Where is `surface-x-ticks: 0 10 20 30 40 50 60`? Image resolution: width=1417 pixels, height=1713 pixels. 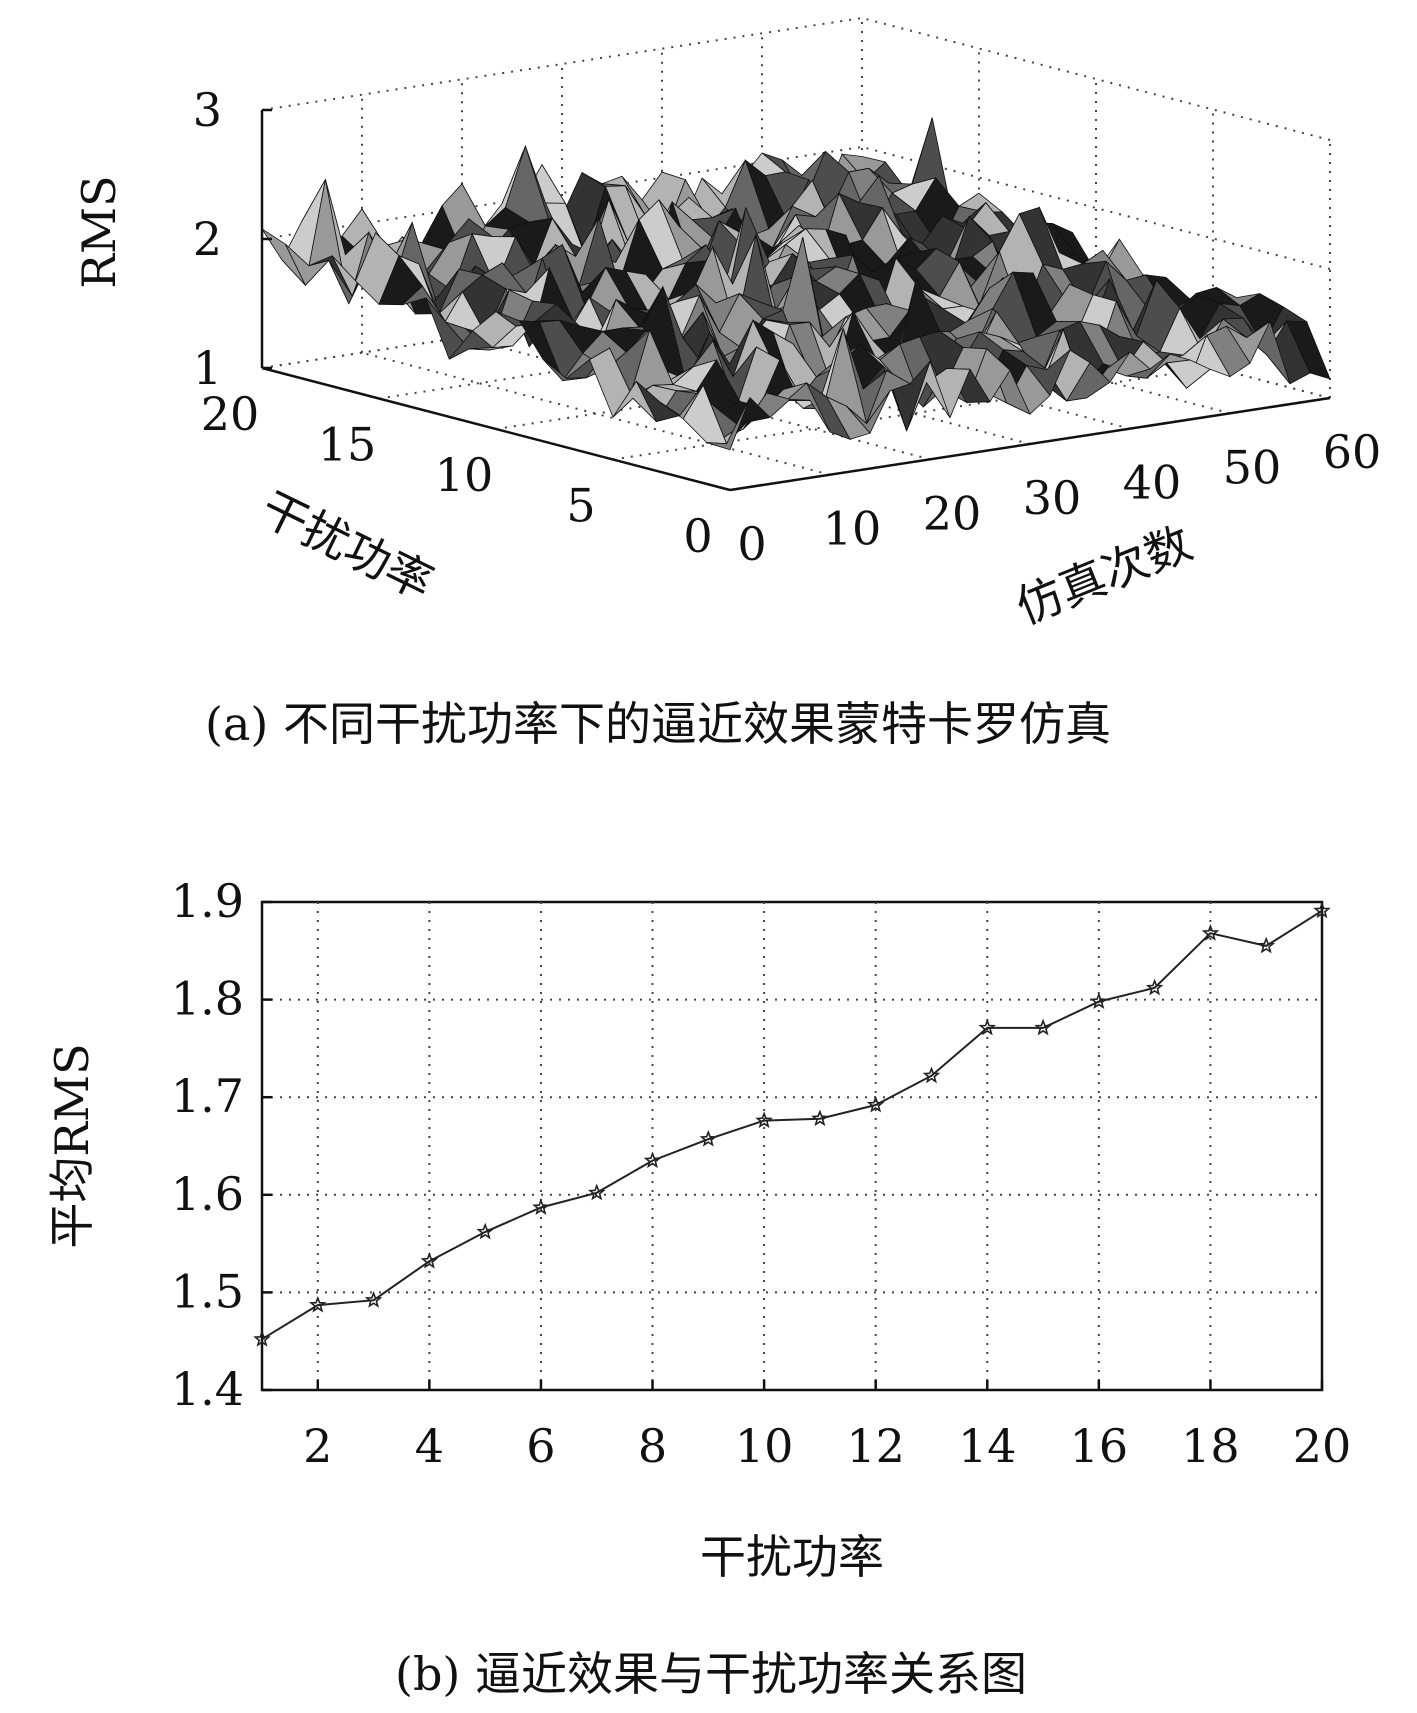 surface-x-ticks: 0 10 20 30 40 50 60 is located at coordinates (1059, 498).